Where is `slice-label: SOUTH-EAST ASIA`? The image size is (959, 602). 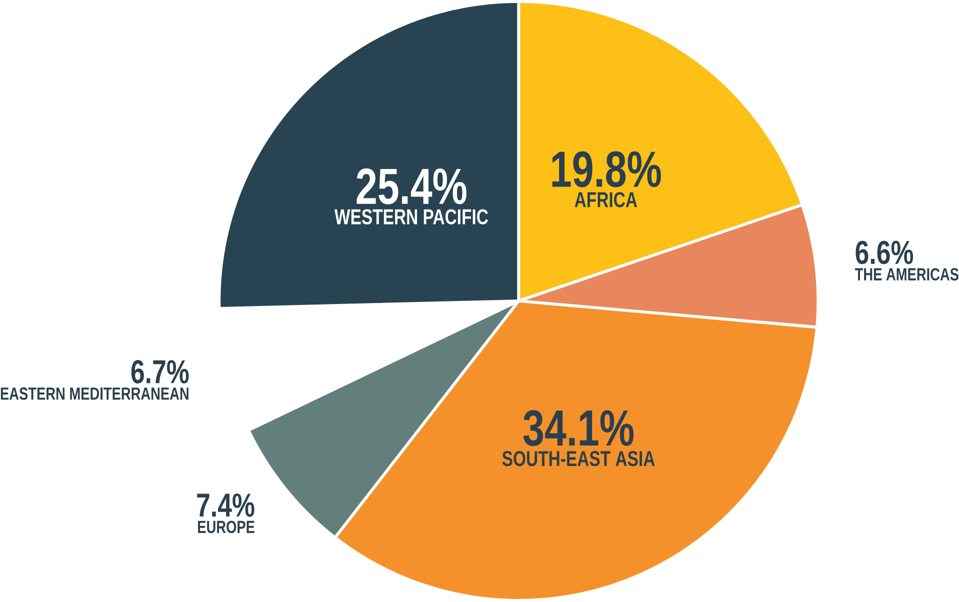
slice-label: SOUTH-EAST ASIA is located at coordinates (578, 458).